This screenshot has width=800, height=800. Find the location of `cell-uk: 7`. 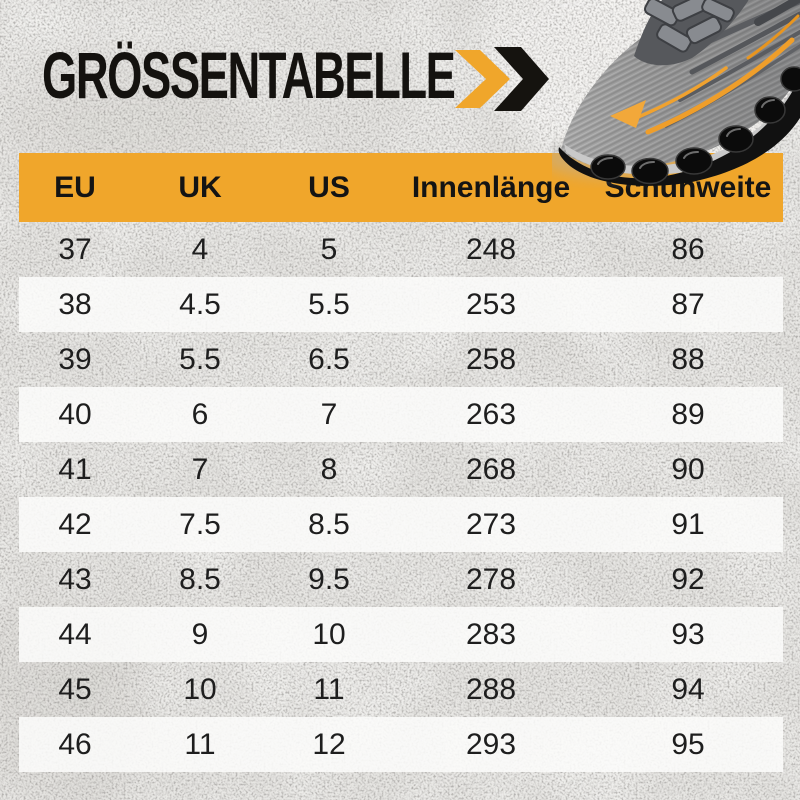

cell-uk: 7 is located at coordinates (200, 469).